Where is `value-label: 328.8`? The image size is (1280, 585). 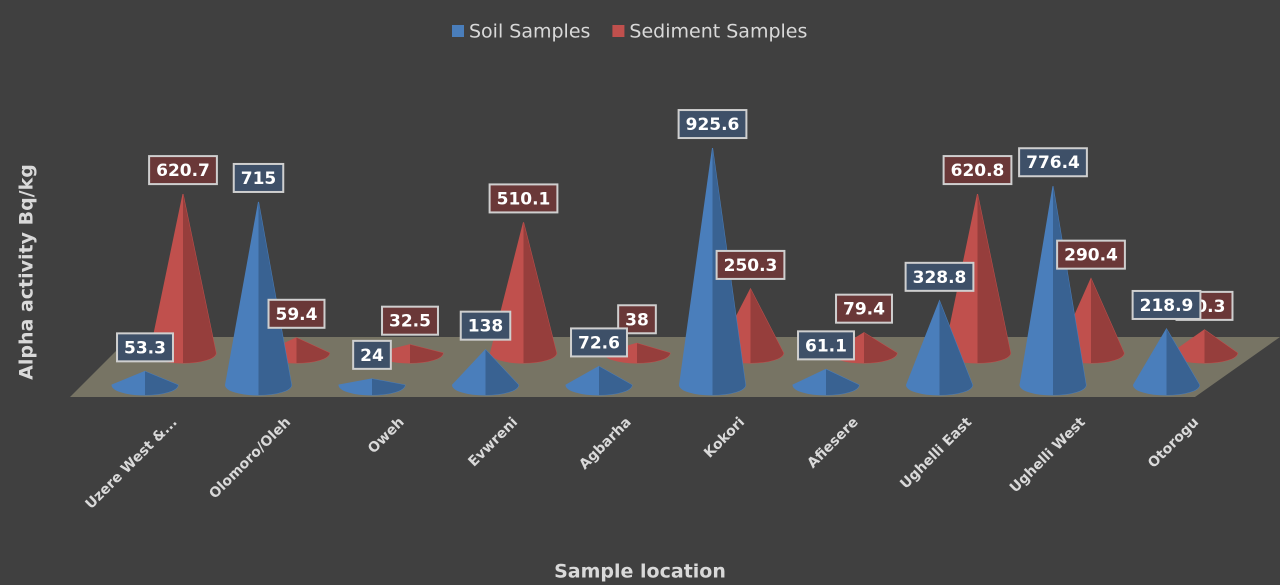
value-label: 328.8 is located at coordinates (940, 278).